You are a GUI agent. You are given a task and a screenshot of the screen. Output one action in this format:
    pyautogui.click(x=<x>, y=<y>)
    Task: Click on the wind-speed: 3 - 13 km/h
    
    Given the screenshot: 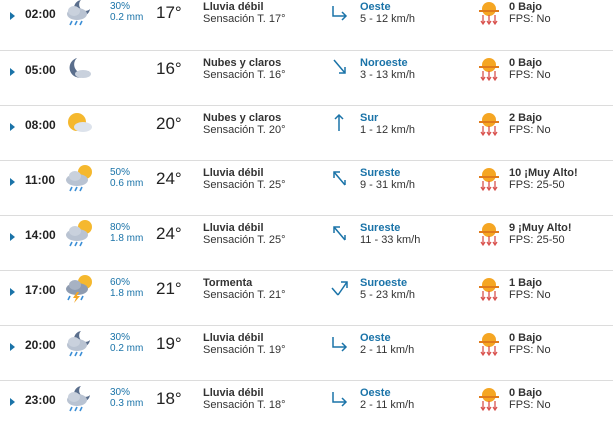 What is the action you would take?
    pyautogui.click(x=388, y=75)
    